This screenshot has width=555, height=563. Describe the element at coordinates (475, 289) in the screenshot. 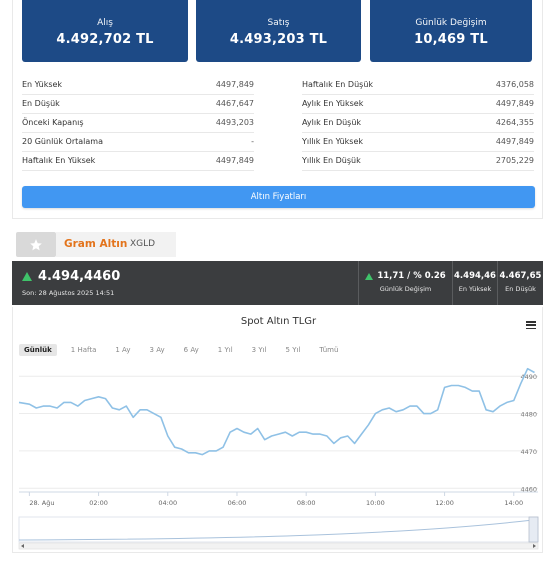

I see `day-high-label: En Yüksek` at that location.